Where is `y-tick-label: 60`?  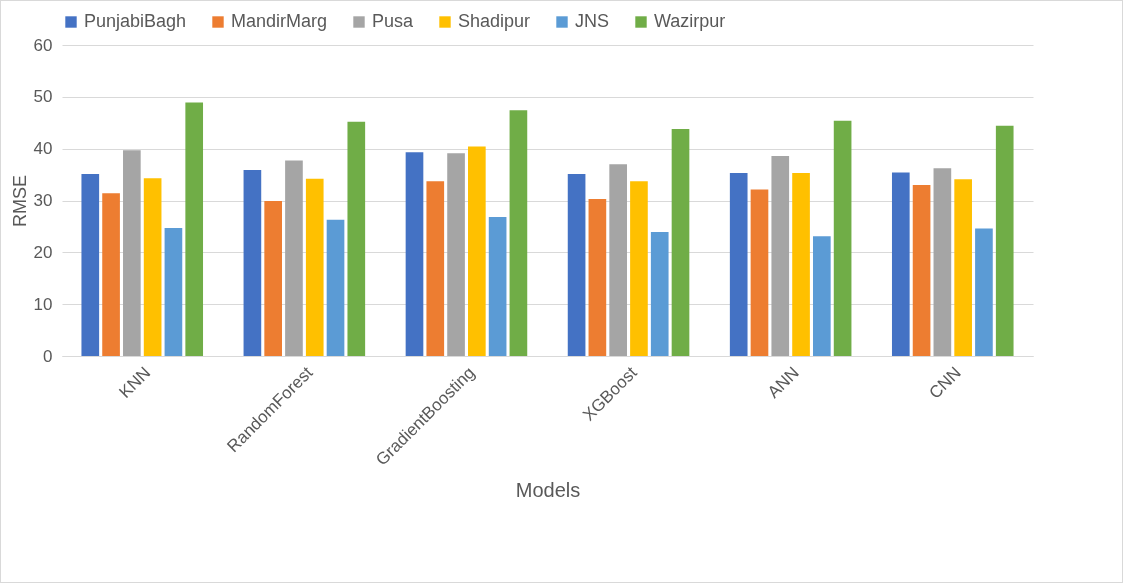 y-tick-label: 60 is located at coordinates (43, 45).